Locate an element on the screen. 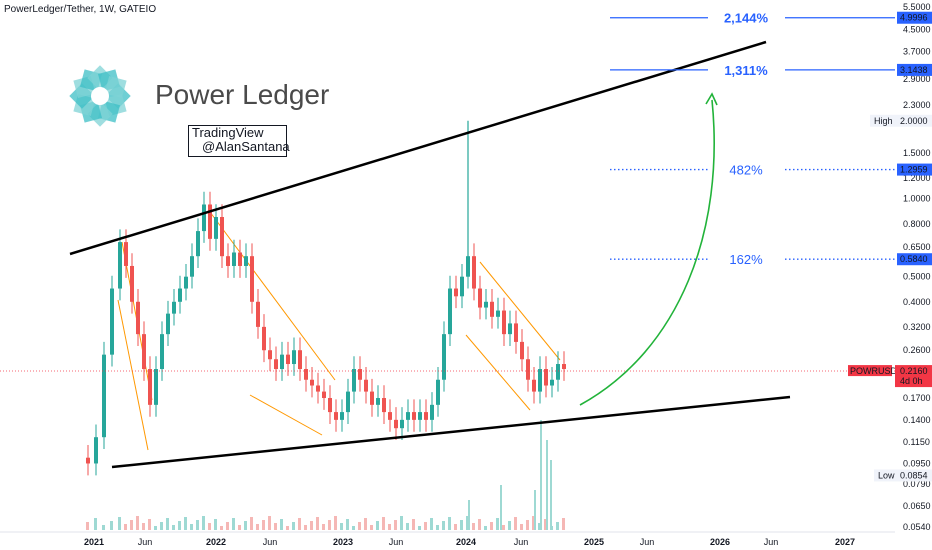 This screenshot has height=550, width=932. price-tick-label: 0.0790 is located at coordinates (917, 484).